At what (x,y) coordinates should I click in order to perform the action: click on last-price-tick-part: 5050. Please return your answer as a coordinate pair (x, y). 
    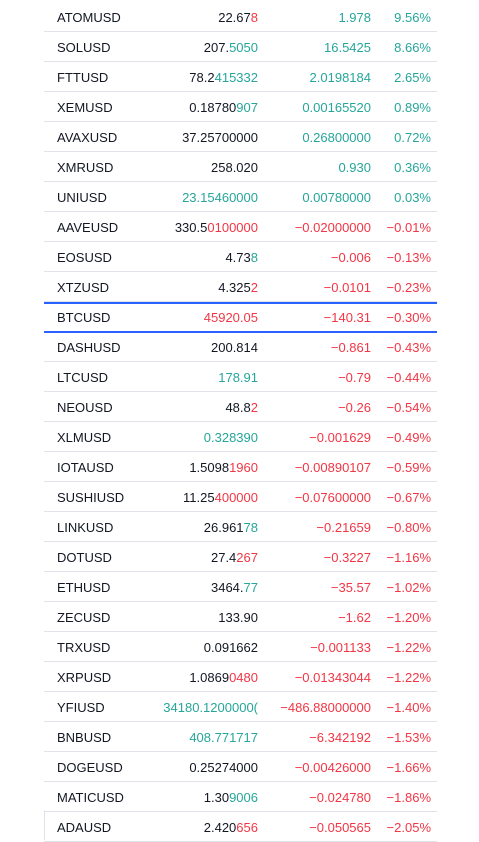
    Looking at the image, I should click on (243, 47).